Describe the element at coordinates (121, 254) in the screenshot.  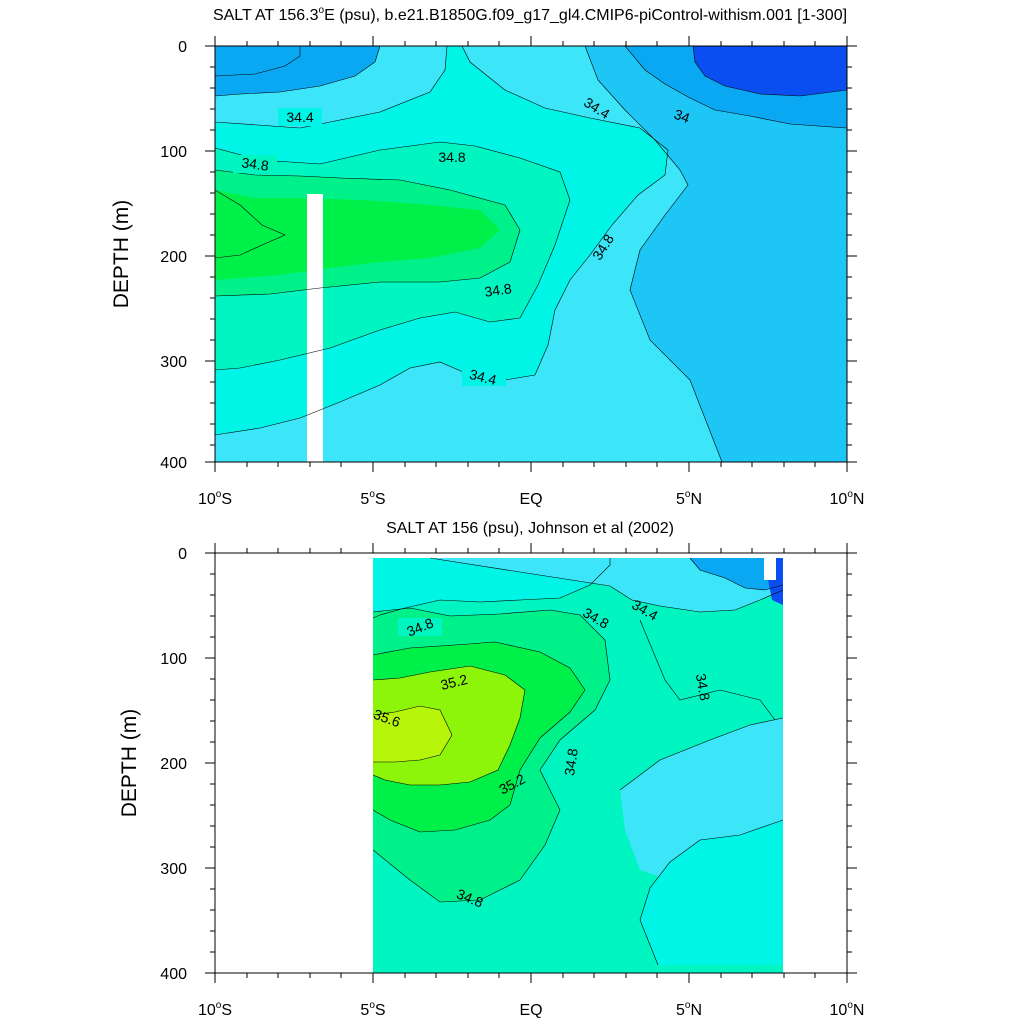
I see `ylabel-model: DEPTH (m)` at that location.